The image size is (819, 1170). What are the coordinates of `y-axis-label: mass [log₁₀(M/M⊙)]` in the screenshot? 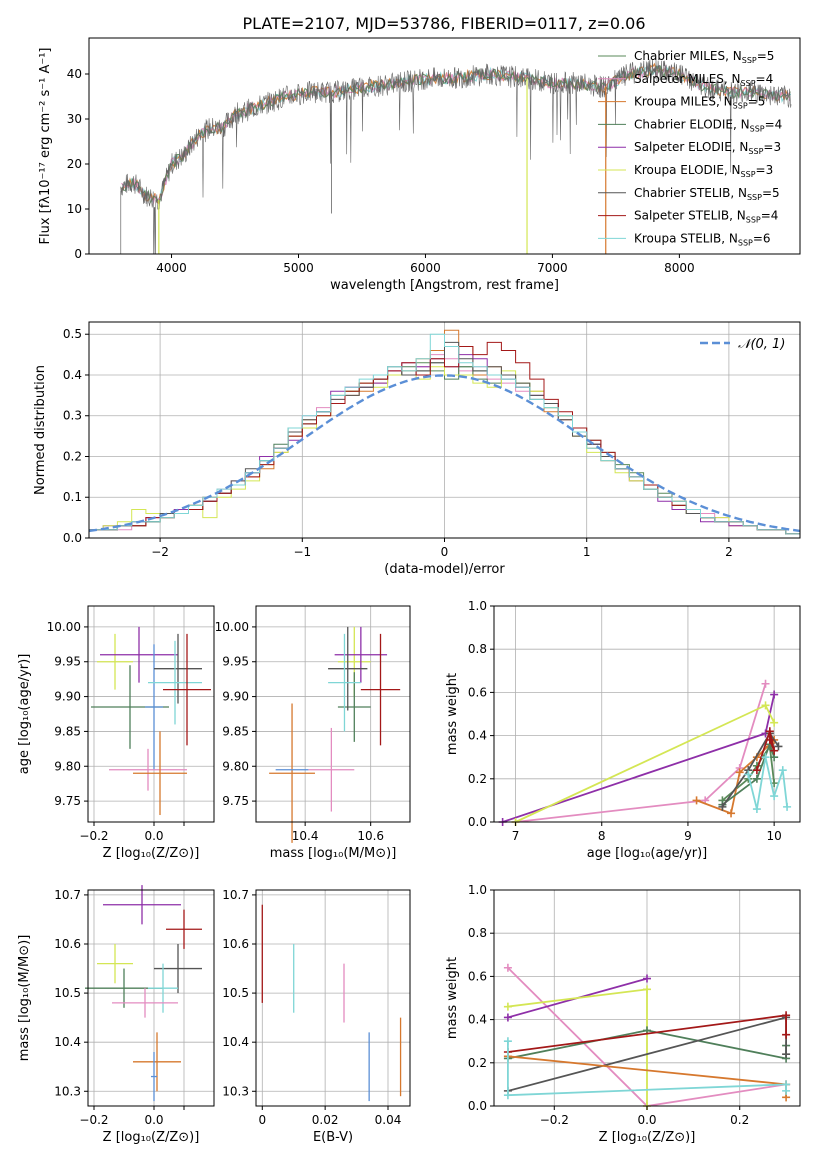 It's located at (24, 998).